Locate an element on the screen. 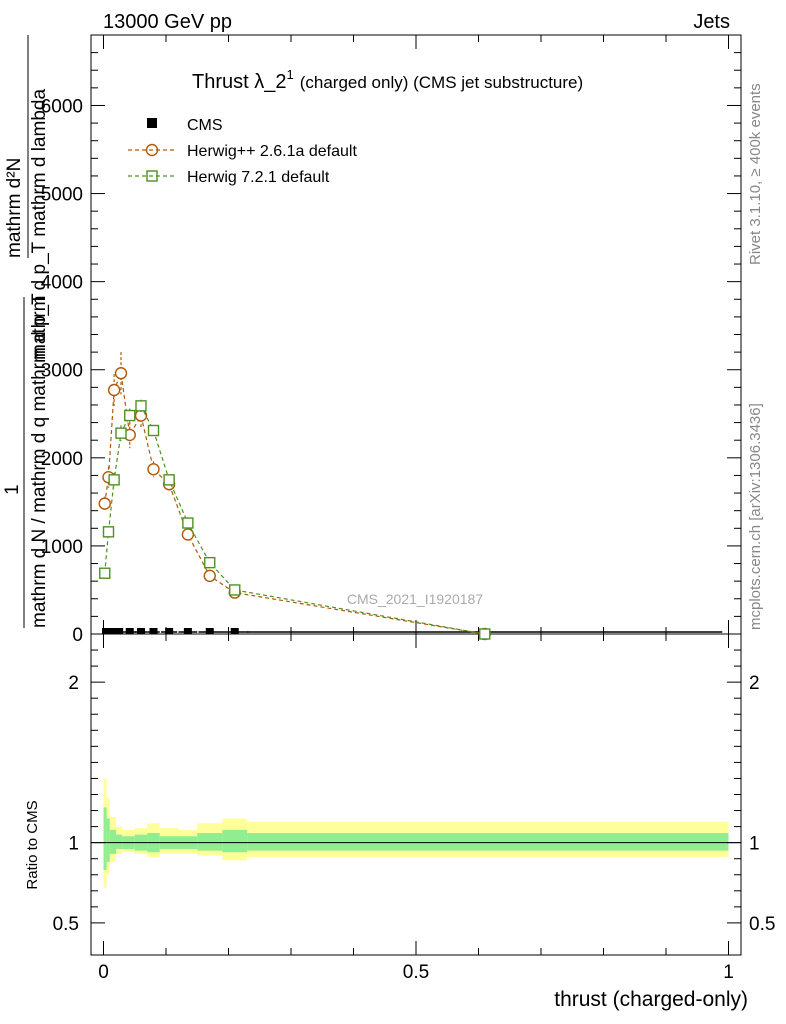 The height and width of the screenshot is (1024, 786). analysis-watermark: CMS_2021_I1920187 is located at coordinates (415, 599).